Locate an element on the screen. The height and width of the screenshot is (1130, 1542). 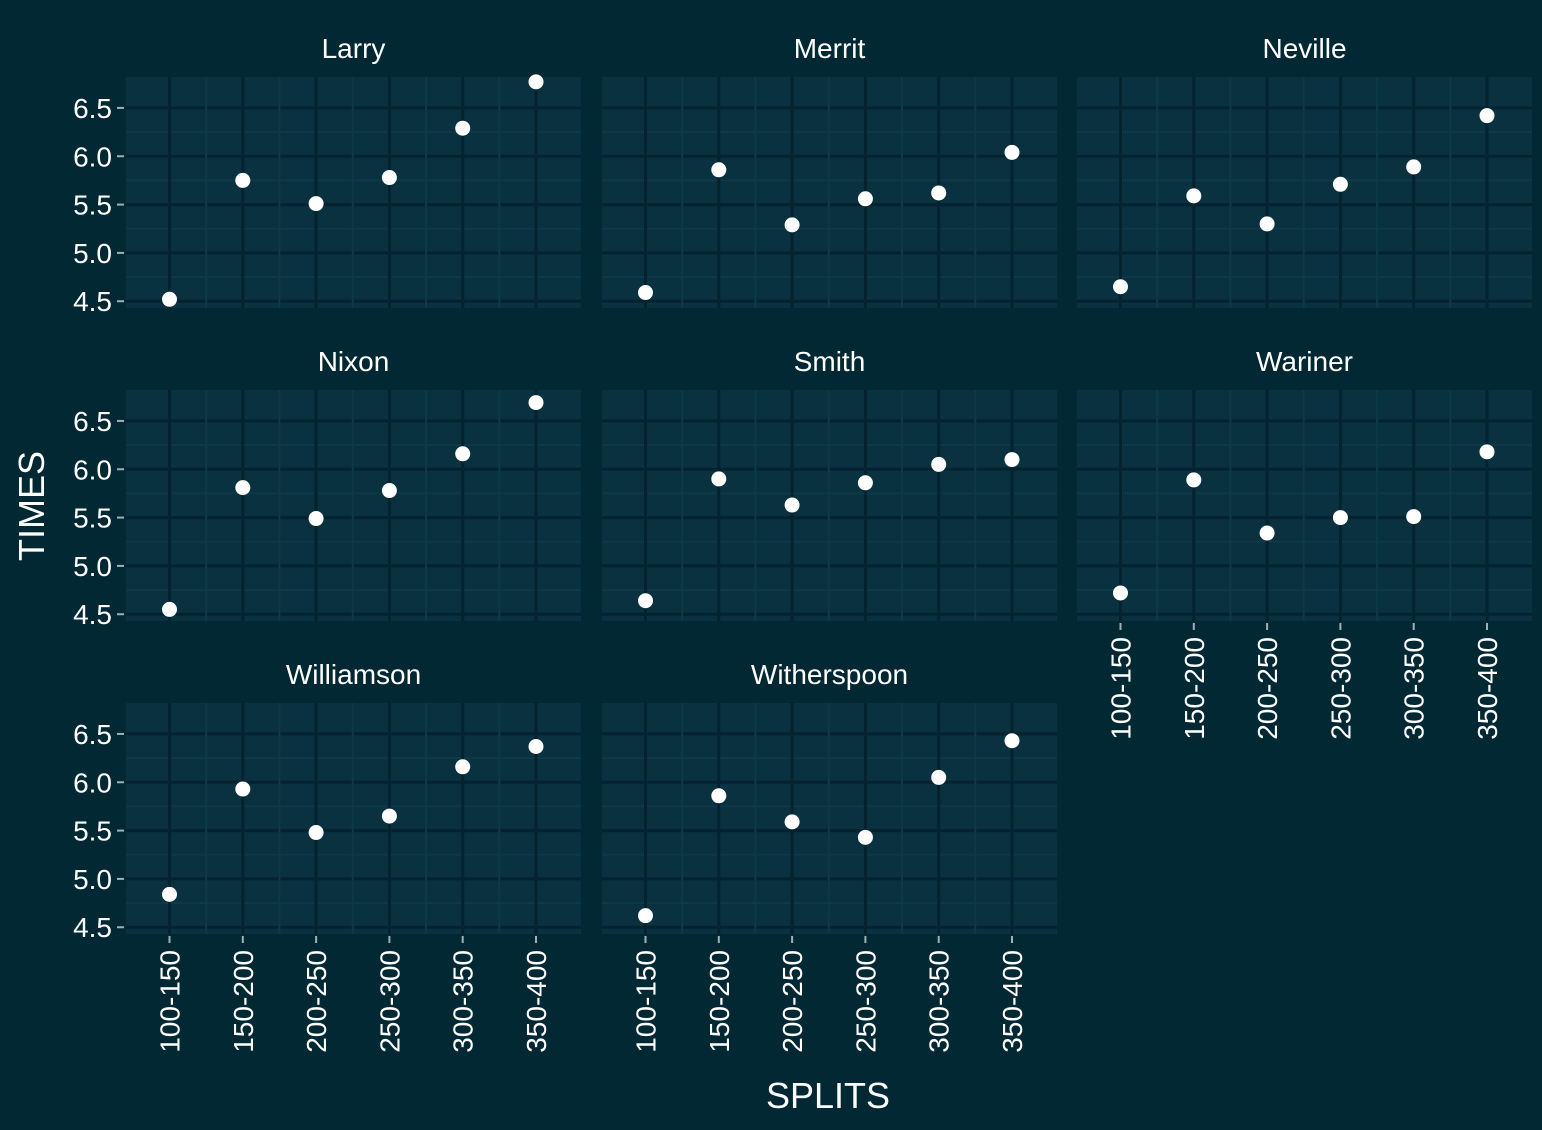
panel-title: Williamson is located at coordinates (353, 674).